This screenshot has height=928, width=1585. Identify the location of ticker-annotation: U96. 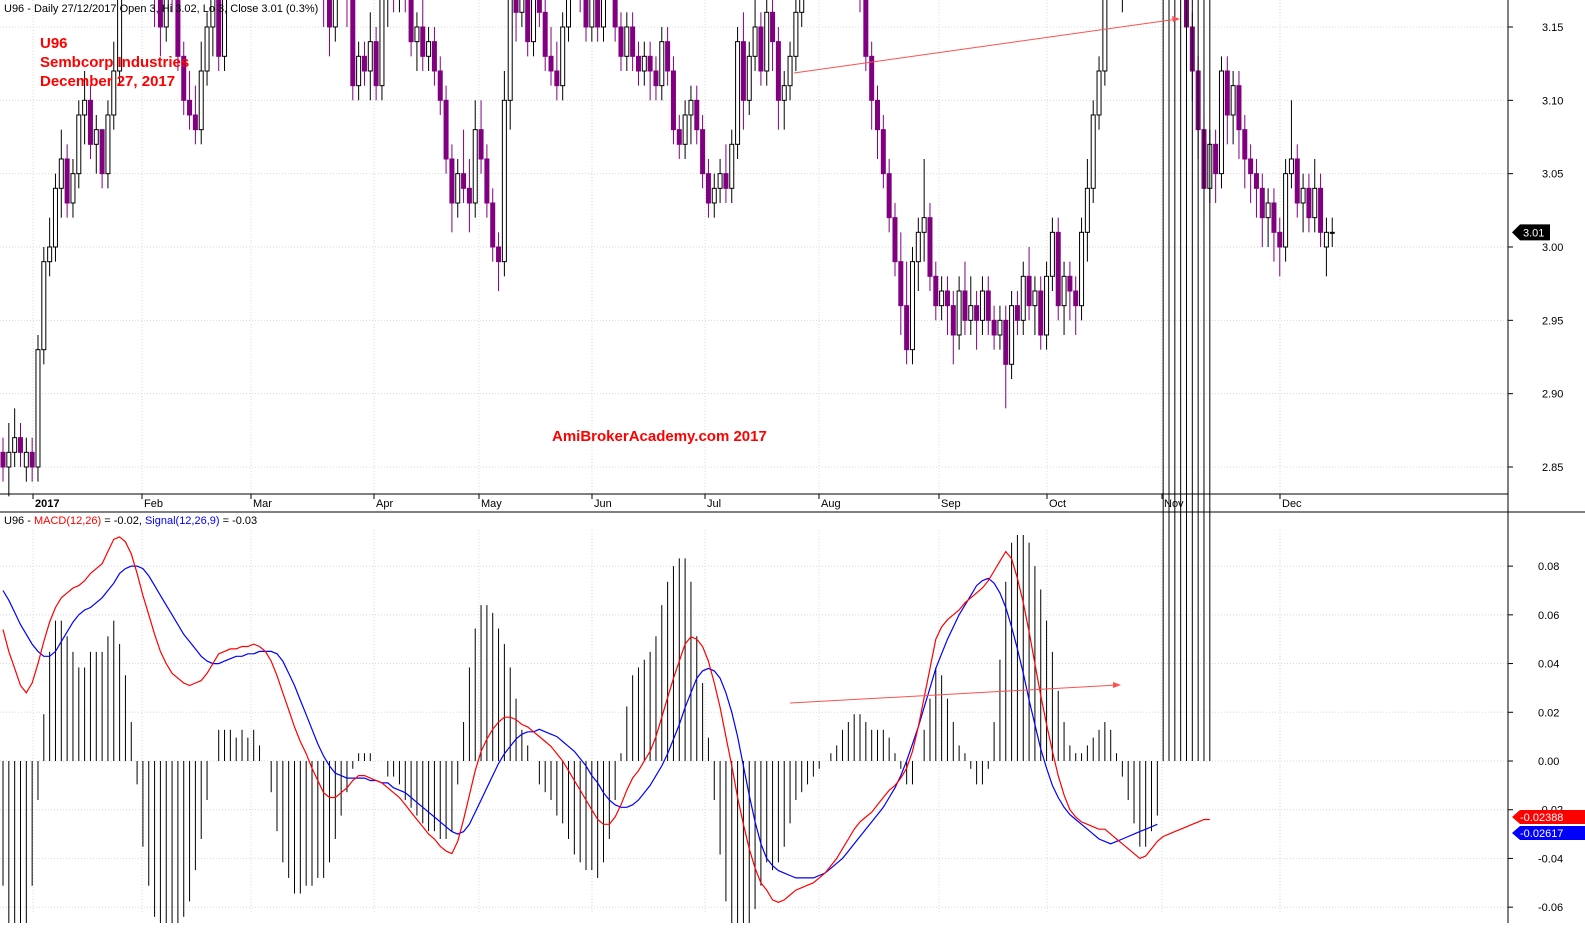
(54, 43).